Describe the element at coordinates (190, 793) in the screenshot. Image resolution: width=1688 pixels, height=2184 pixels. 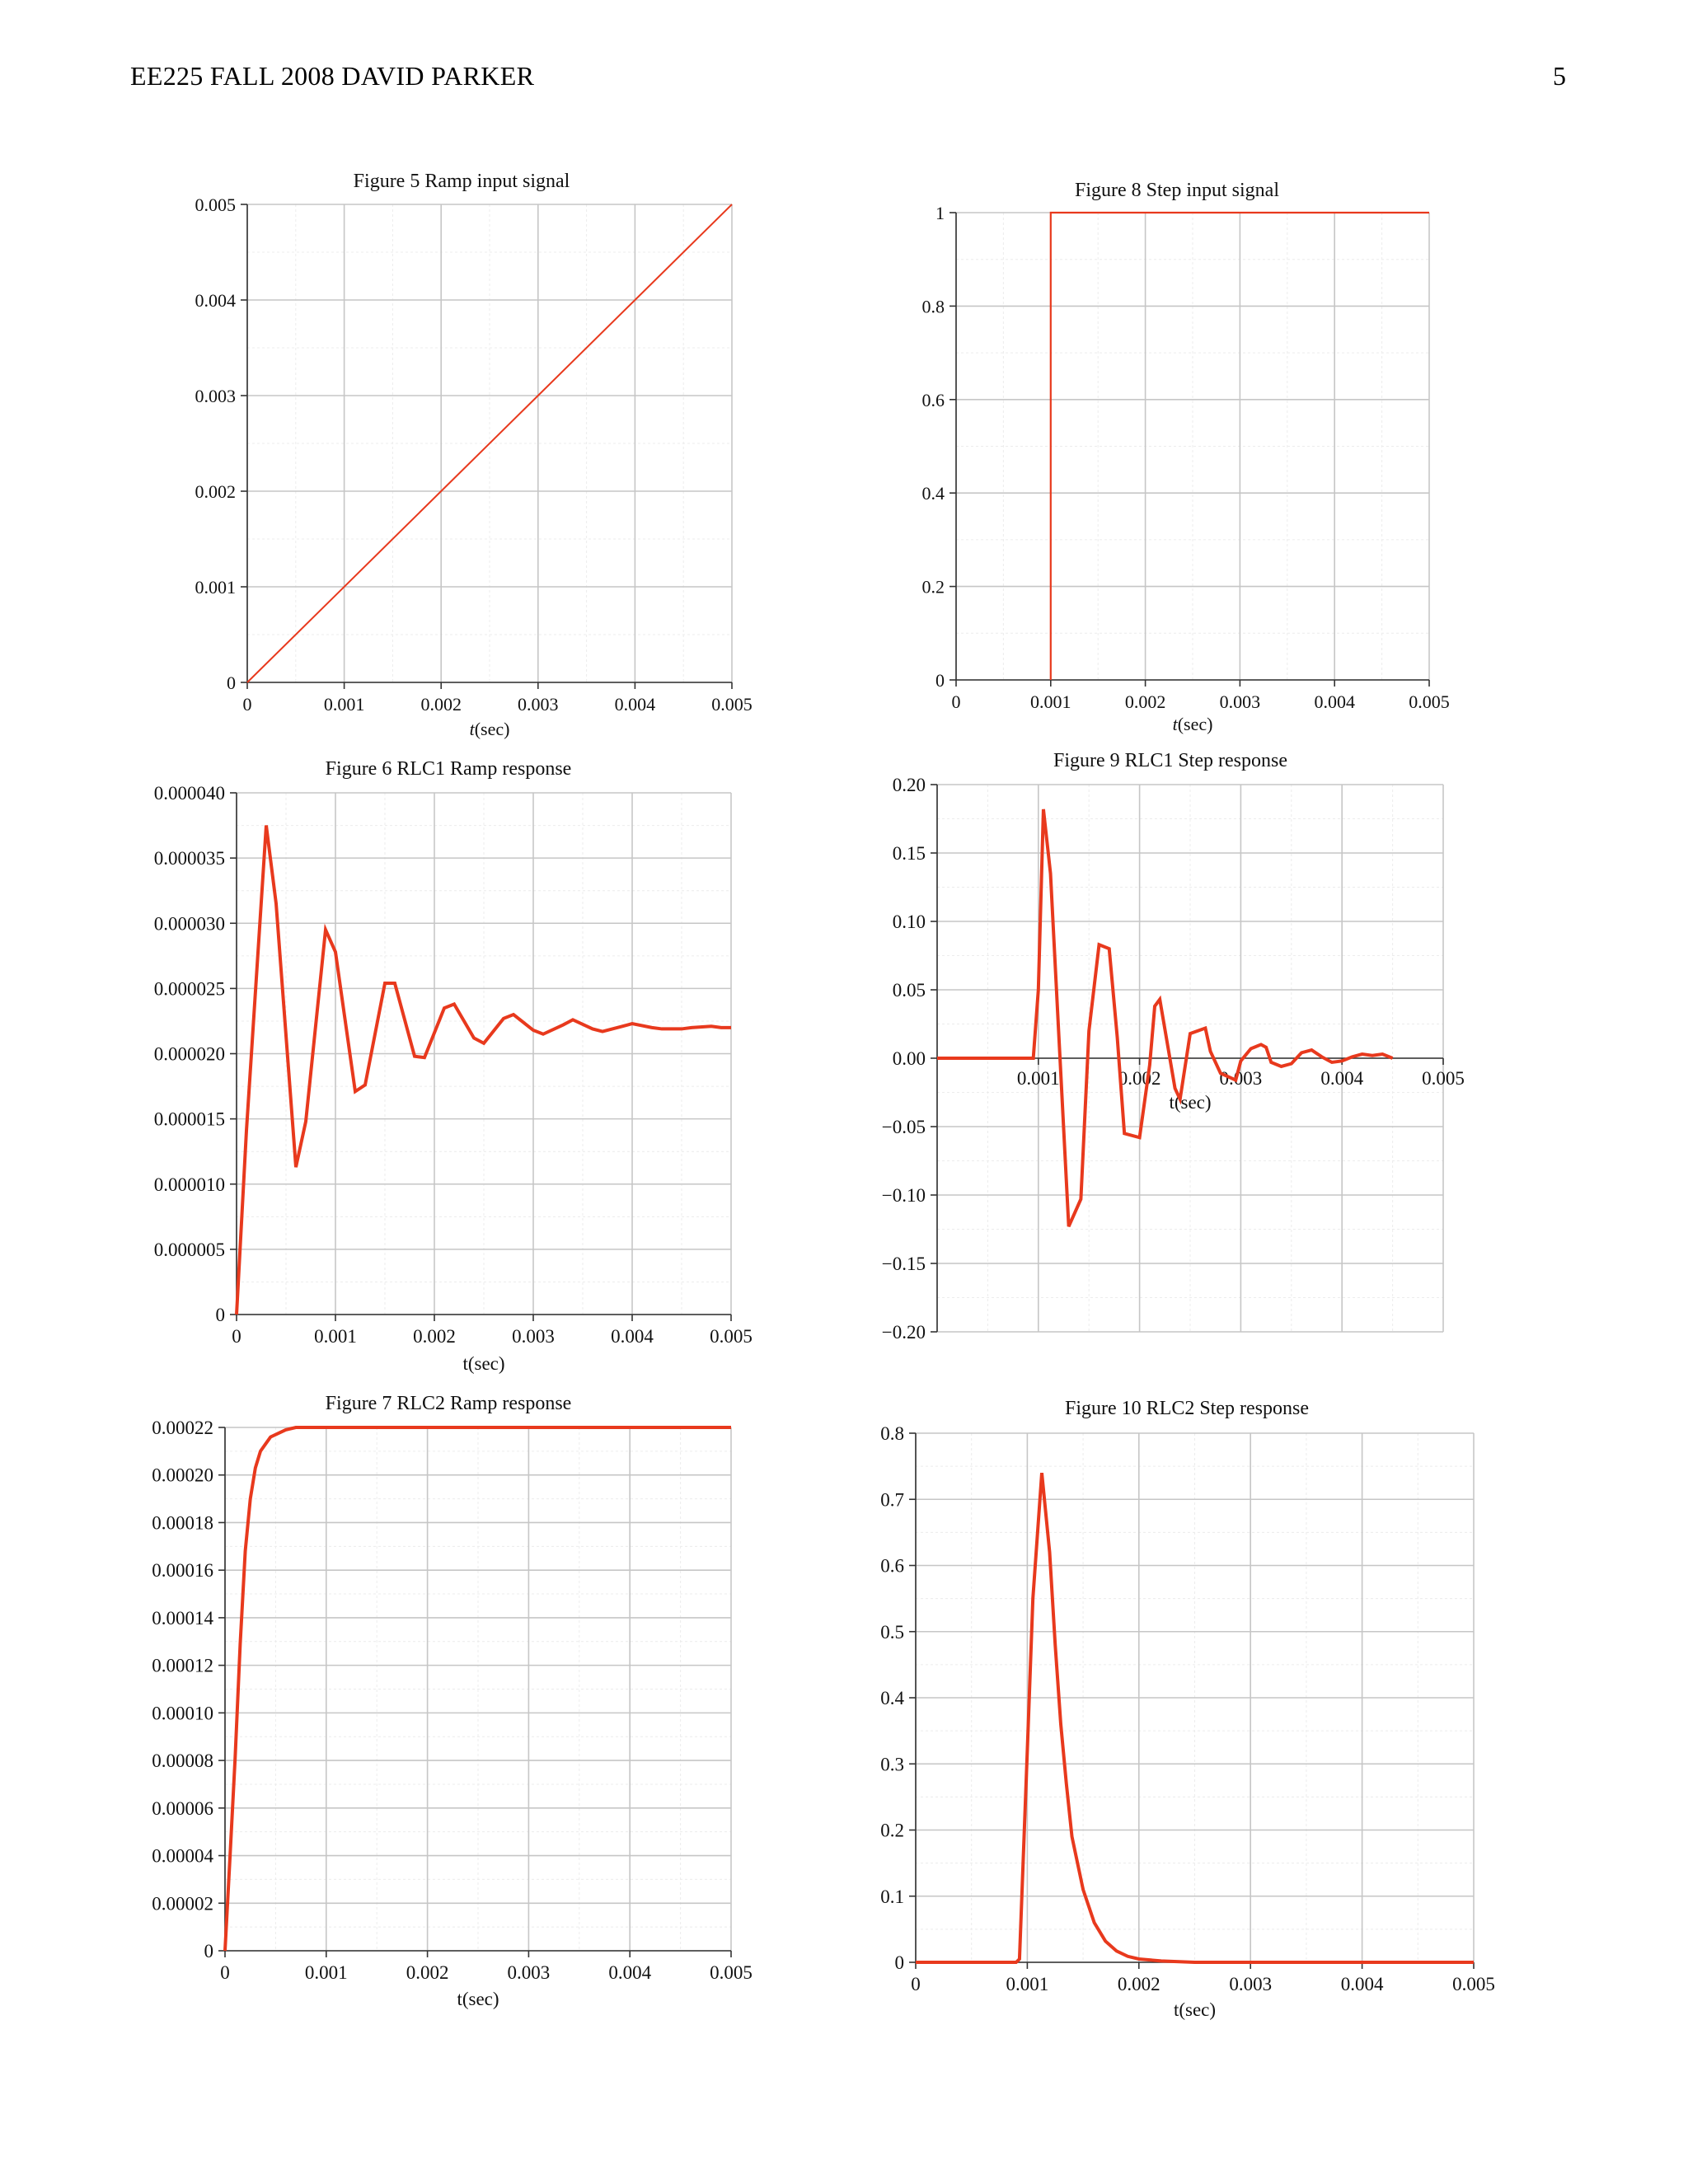
I see `y-tick-label: 0.000040` at that location.